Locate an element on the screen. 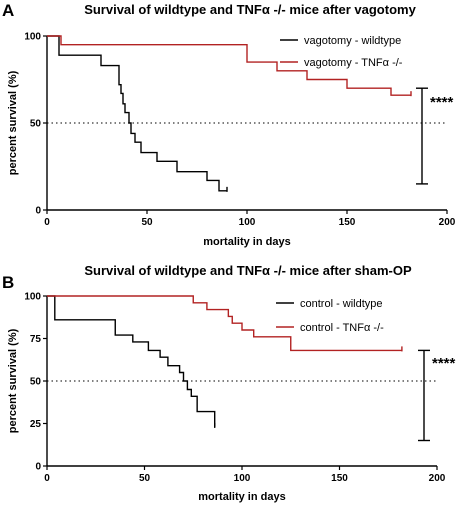 The width and height of the screenshot is (474, 508). panel-letter: B is located at coordinates (8, 282).